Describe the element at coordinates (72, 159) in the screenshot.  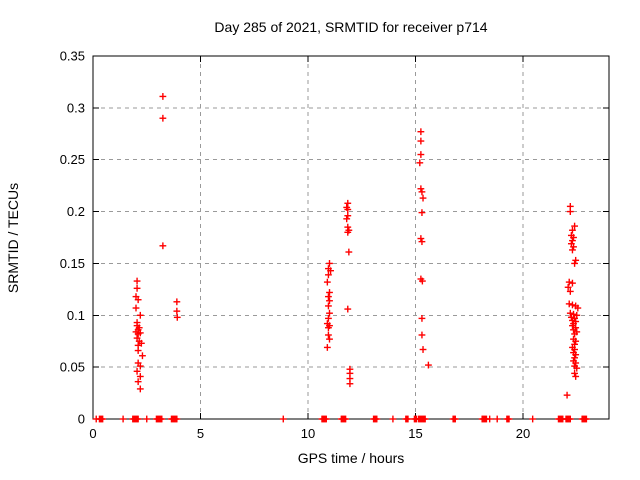
I see `y-tick-label: 0.25` at that location.